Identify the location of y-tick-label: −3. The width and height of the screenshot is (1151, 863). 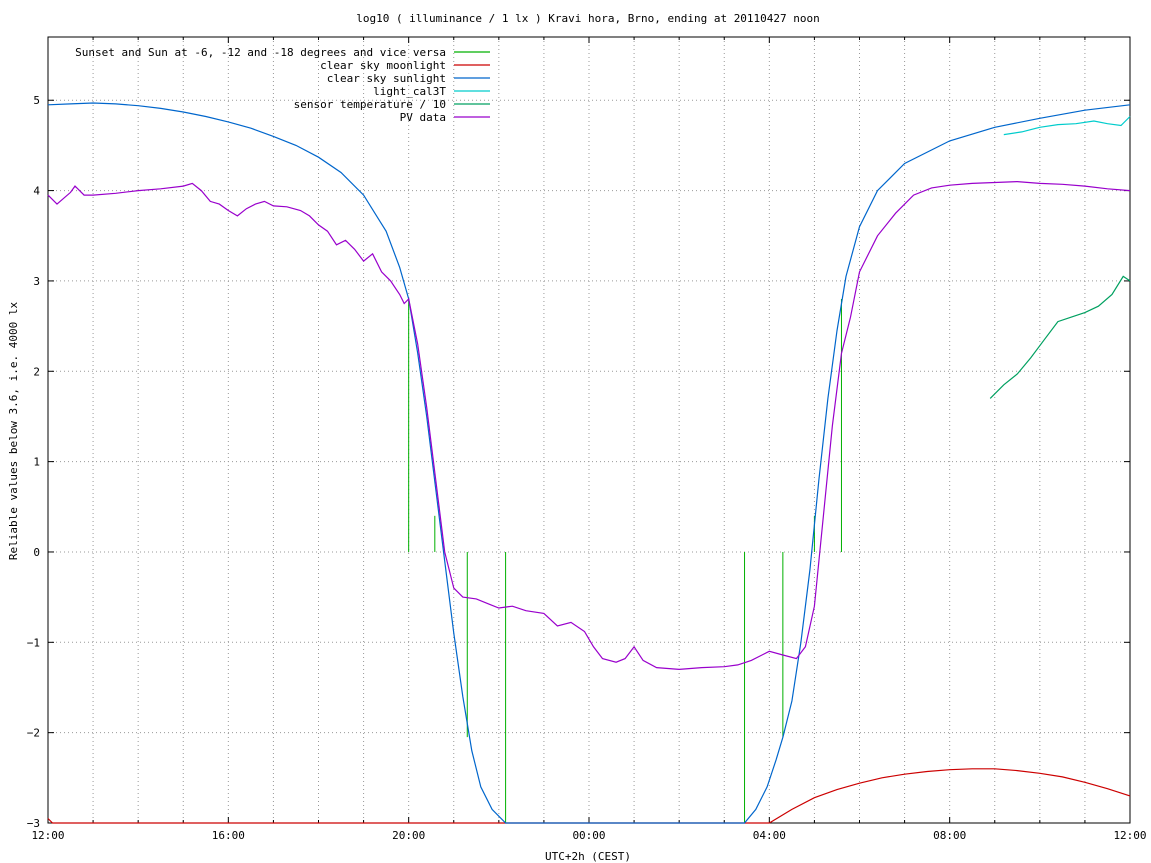
(33, 823).